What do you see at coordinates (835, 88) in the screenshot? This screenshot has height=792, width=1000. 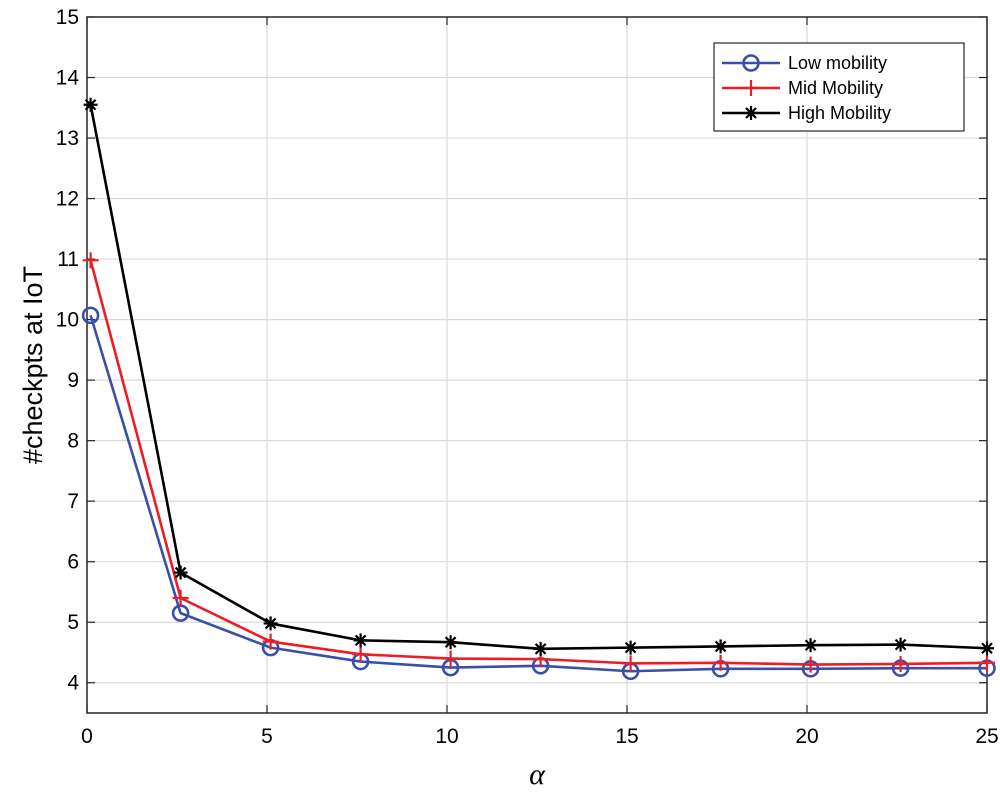 I see `legend-label: Mid Mobility` at bounding box center [835, 88].